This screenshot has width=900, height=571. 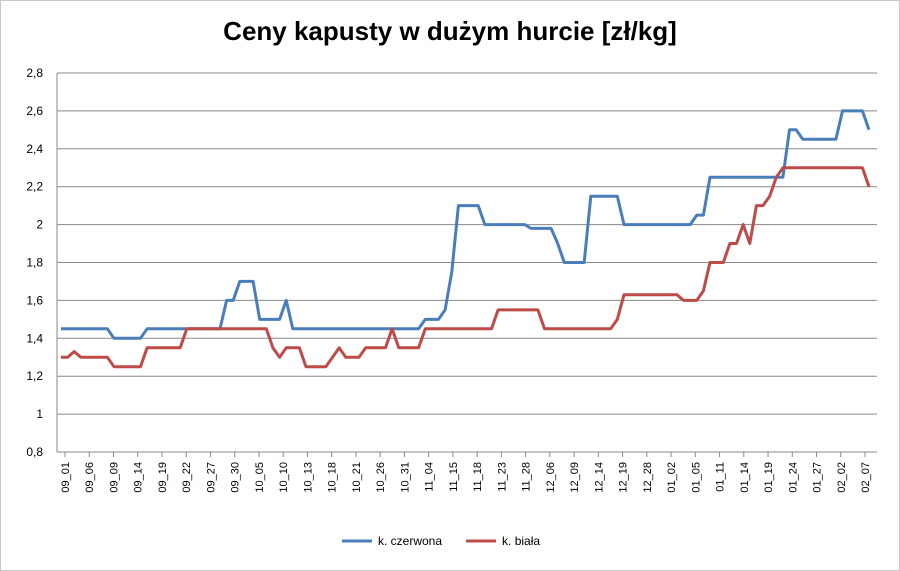 What do you see at coordinates (90, 477) in the screenshot?
I see `x-tick-label: 09_06` at bounding box center [90, 477].